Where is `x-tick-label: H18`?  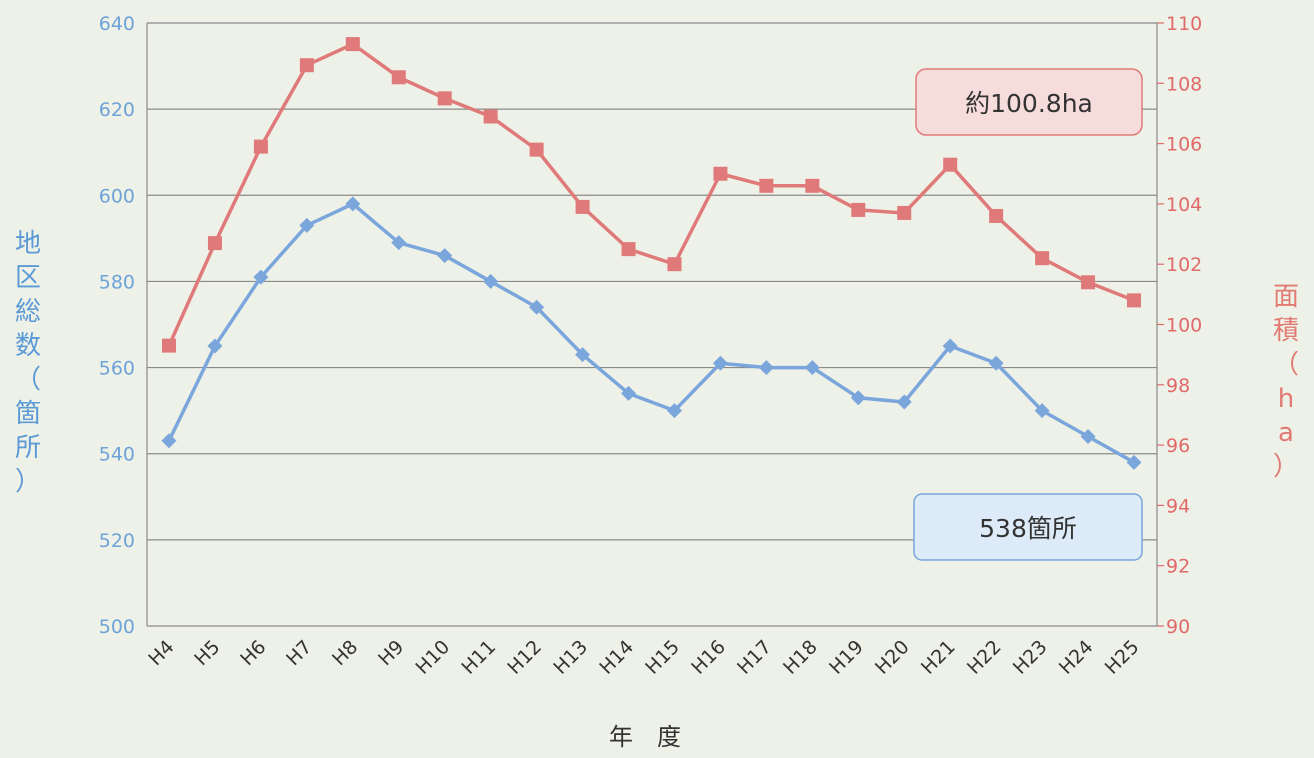
x-tick-label: H18 is located at coordinates (800, 657).